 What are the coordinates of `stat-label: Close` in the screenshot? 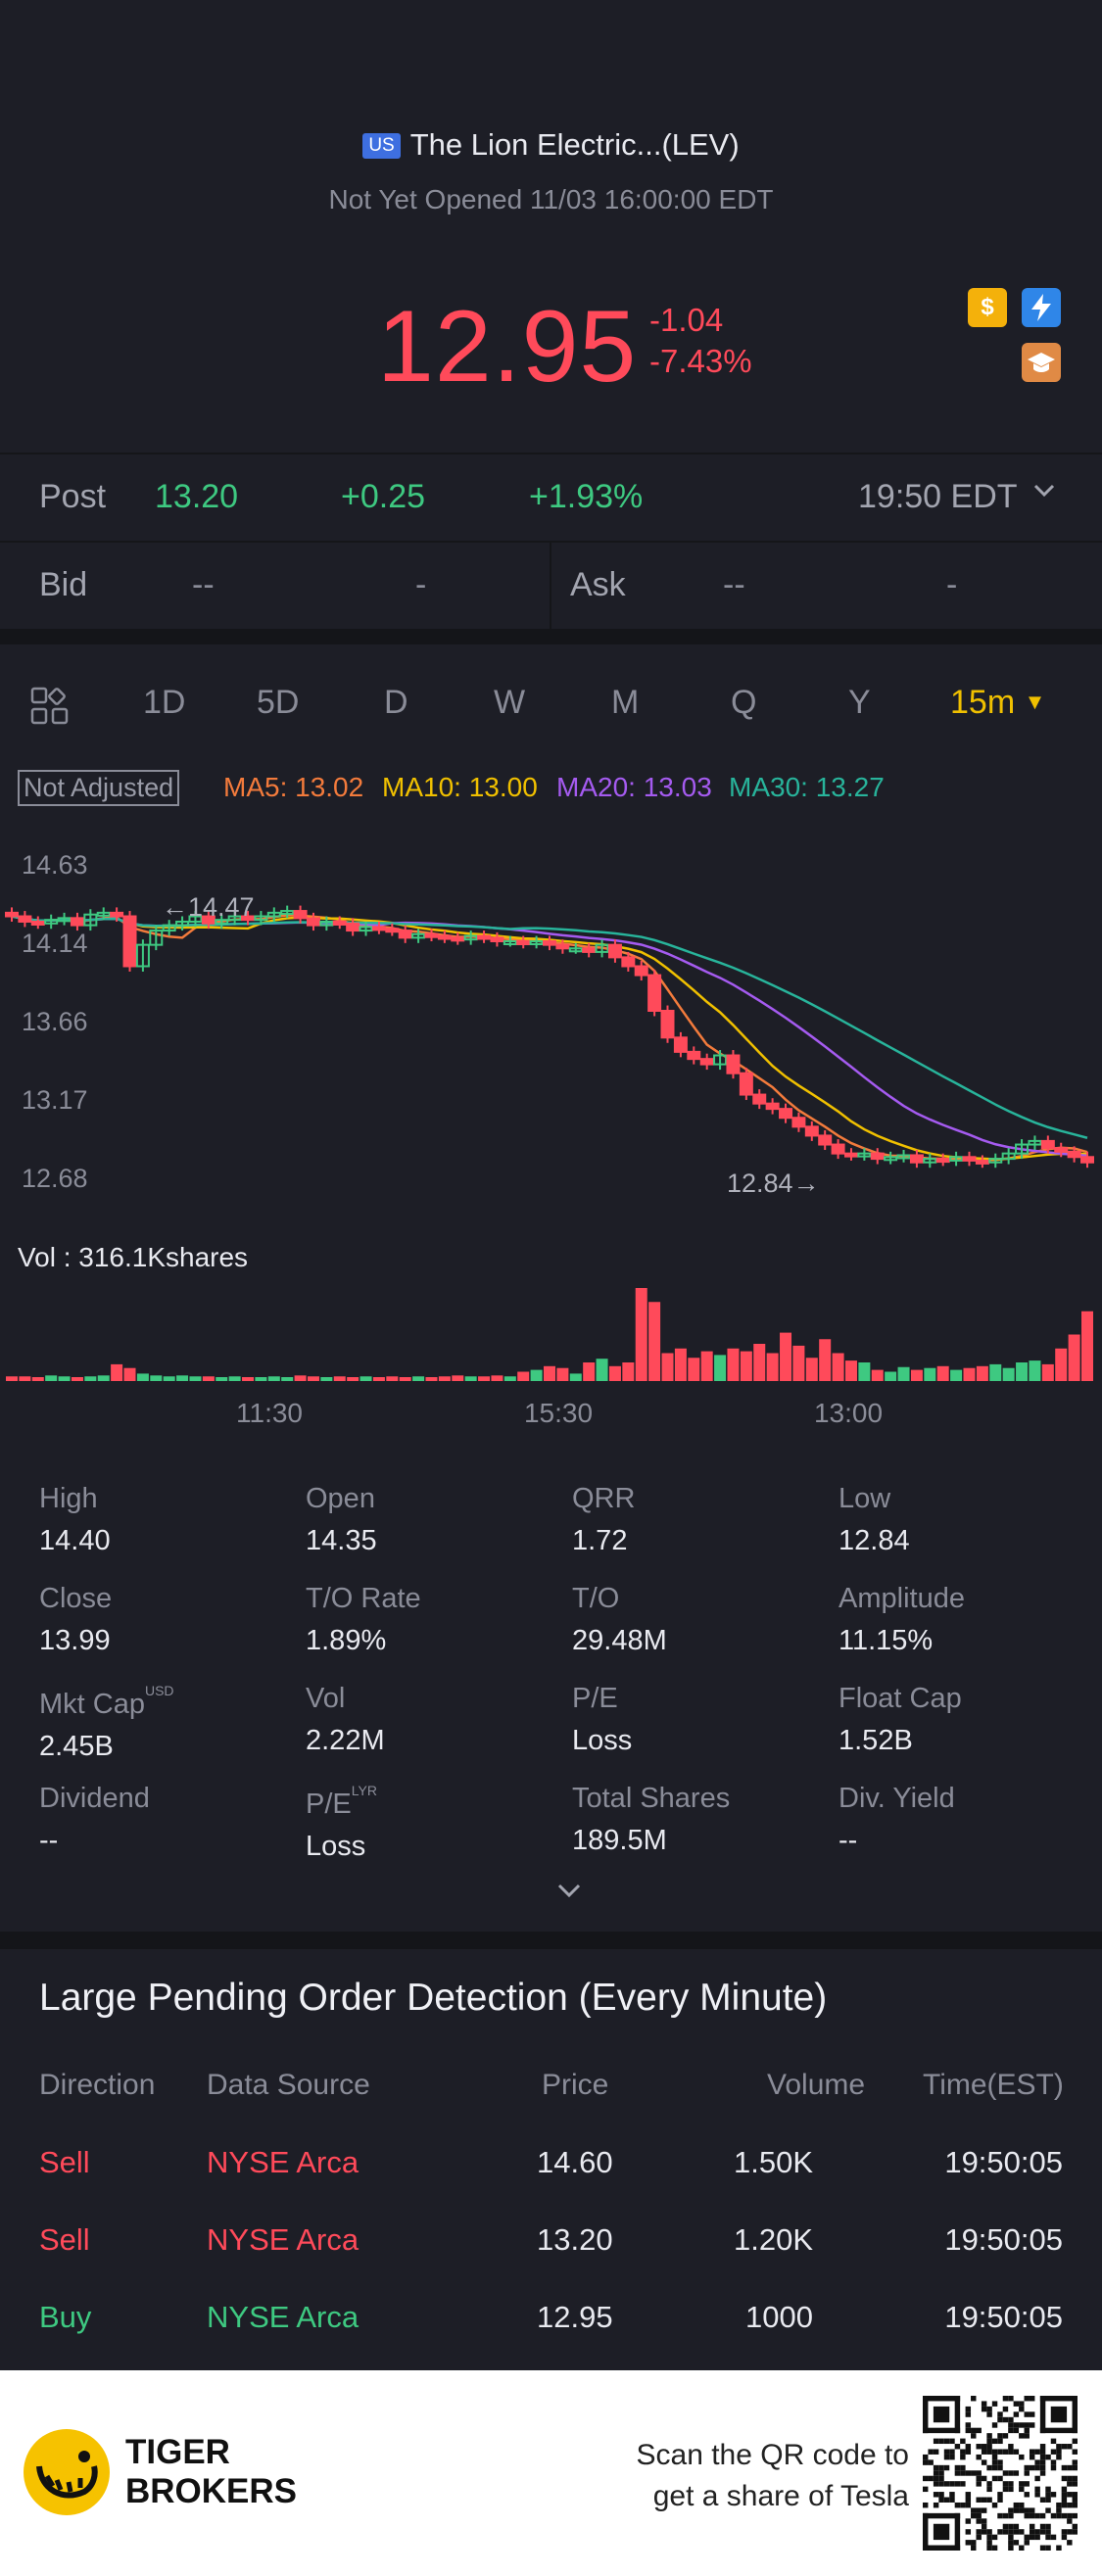 It's located at (76, 1598).